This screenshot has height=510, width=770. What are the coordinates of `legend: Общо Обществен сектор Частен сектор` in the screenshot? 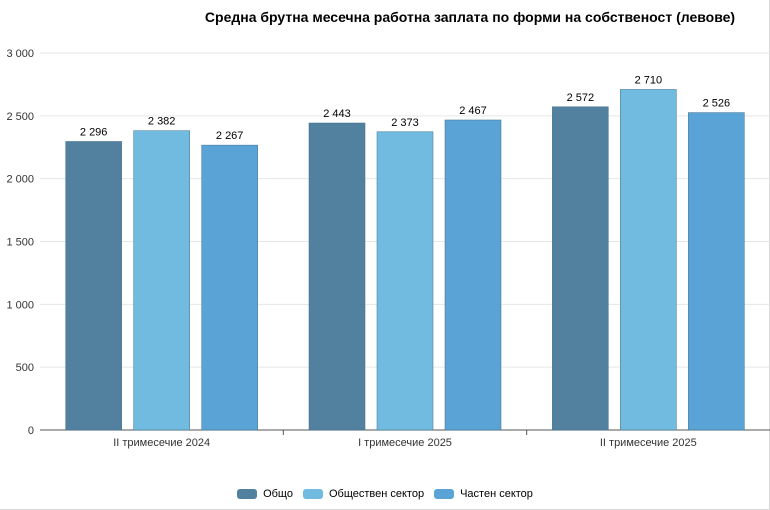 It's located at (385, 494).